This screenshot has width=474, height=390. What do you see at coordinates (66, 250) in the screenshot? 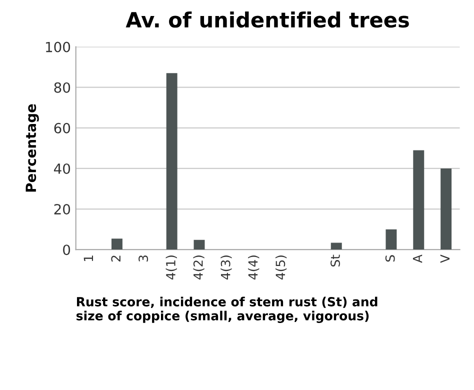
I see `y-tick-label: 0` at bounding box center [66, 250].